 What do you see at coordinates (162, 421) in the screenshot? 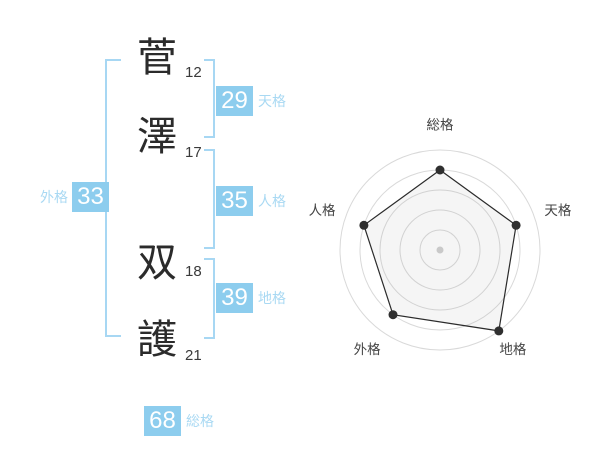
I see `soukaku-score-box: 68` at bounding box center [162, 421].